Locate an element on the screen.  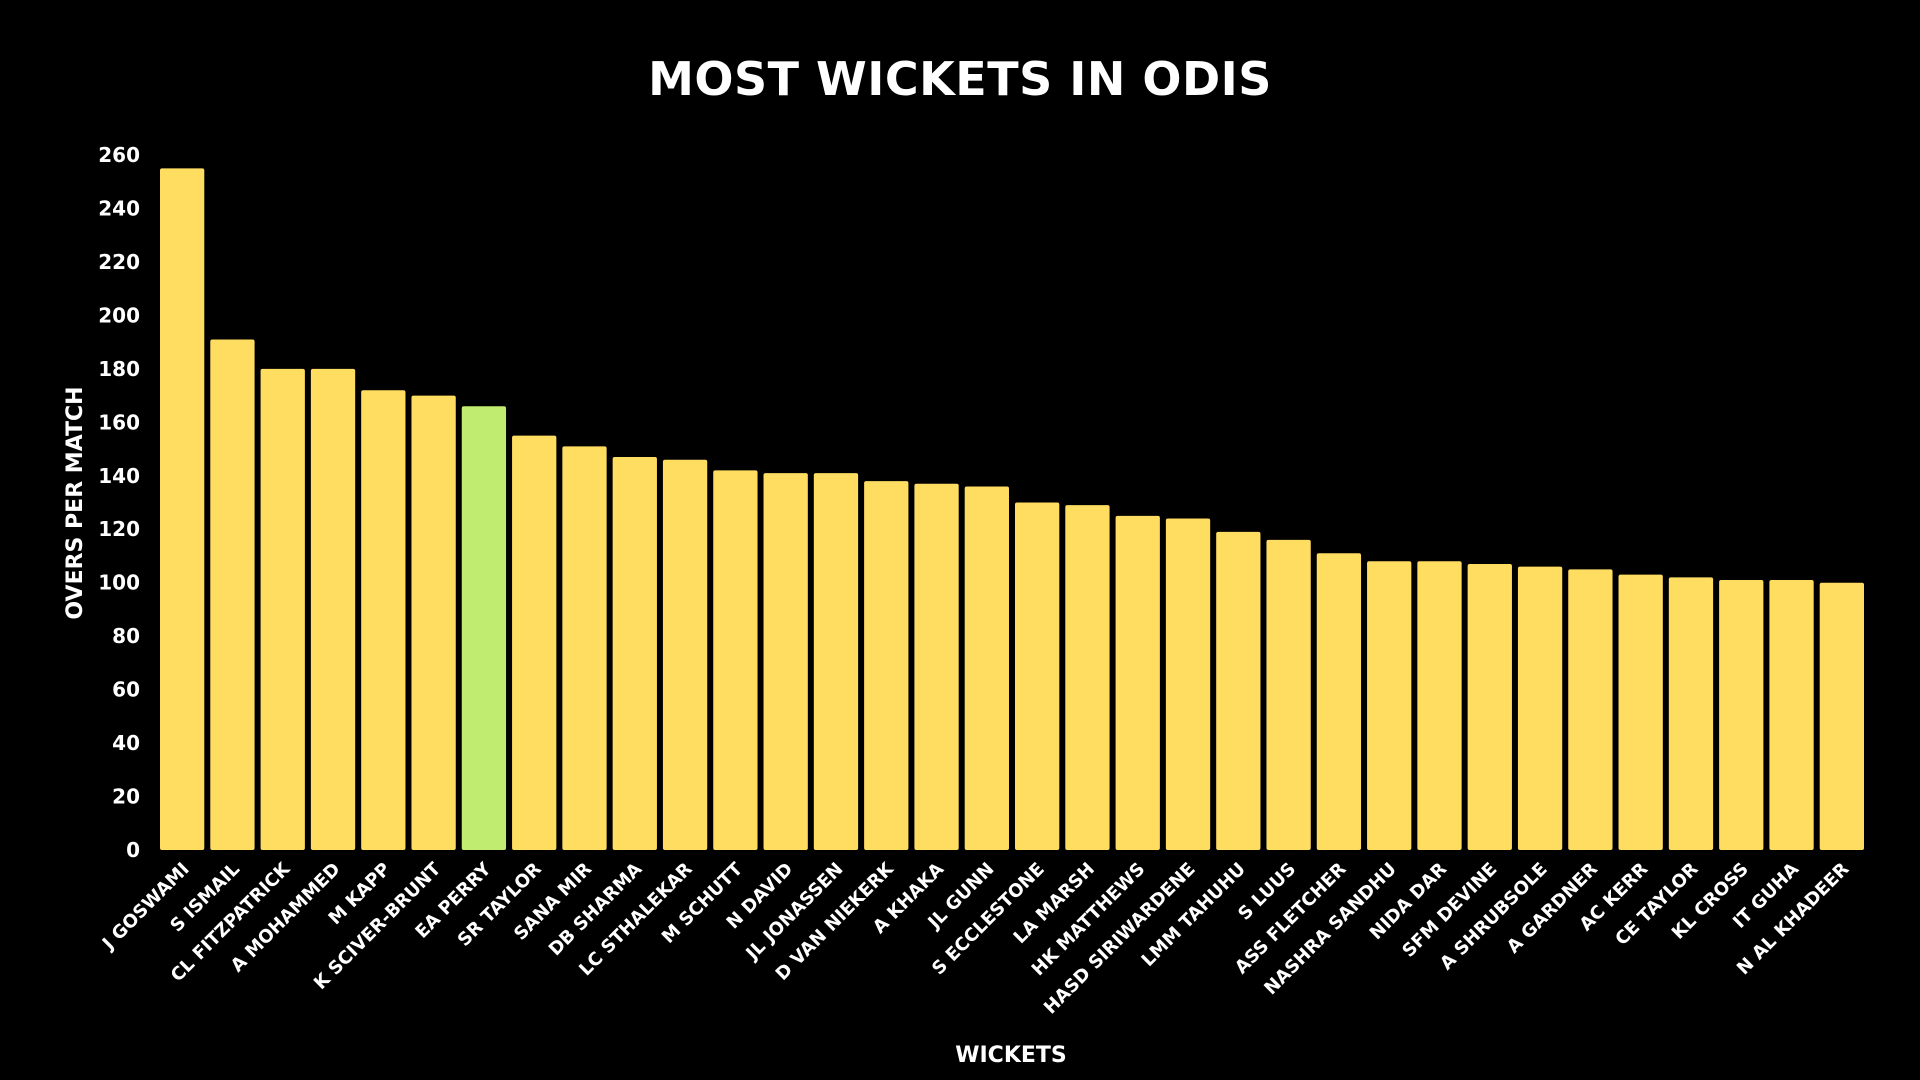
y-tick-label: 160 is located at coordinates (119, 422).